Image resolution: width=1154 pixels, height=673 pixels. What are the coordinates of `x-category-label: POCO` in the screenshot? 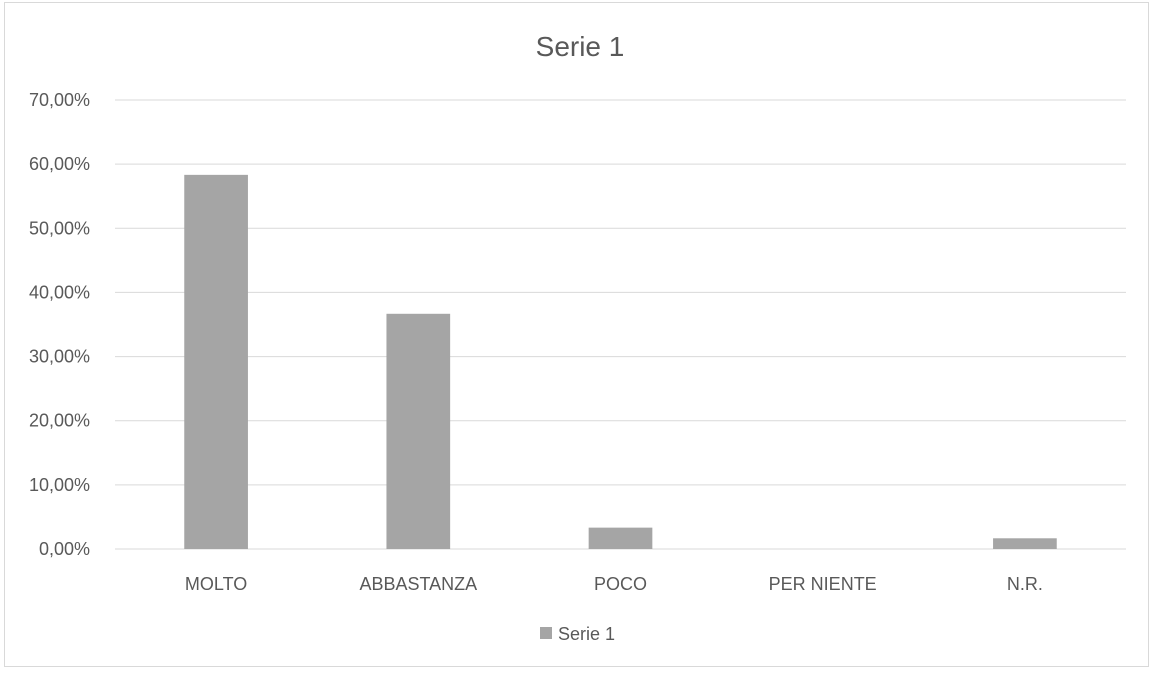 It's located at (620, 584).